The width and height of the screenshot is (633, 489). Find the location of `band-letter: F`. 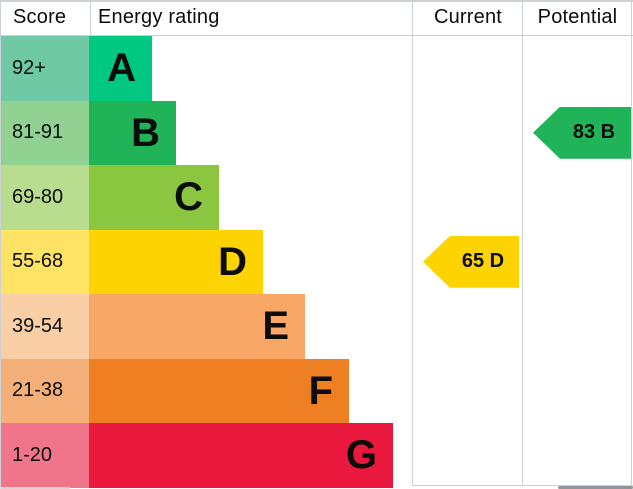

band-letter: F is located at coordinates (320, 390).